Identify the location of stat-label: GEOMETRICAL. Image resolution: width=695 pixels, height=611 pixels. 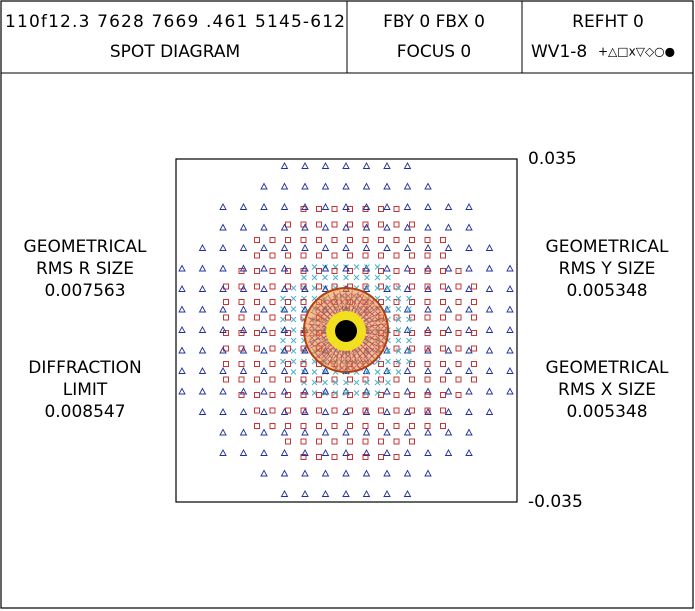
(85, 247).